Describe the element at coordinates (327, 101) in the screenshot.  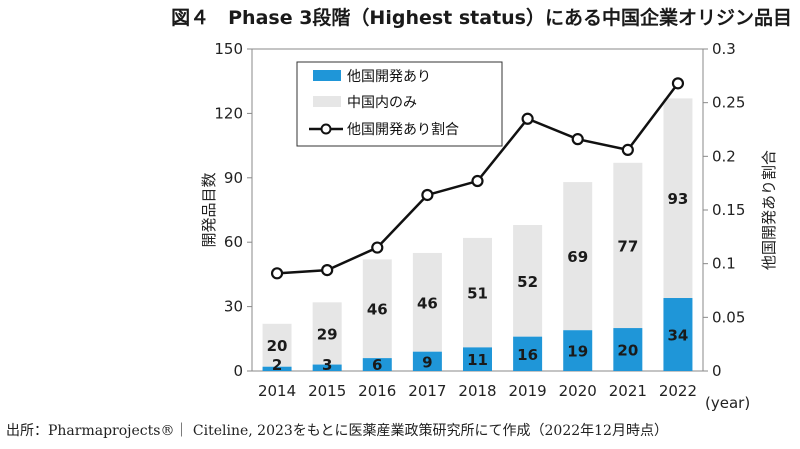
I see `legend-swatch-domestic` at that location.